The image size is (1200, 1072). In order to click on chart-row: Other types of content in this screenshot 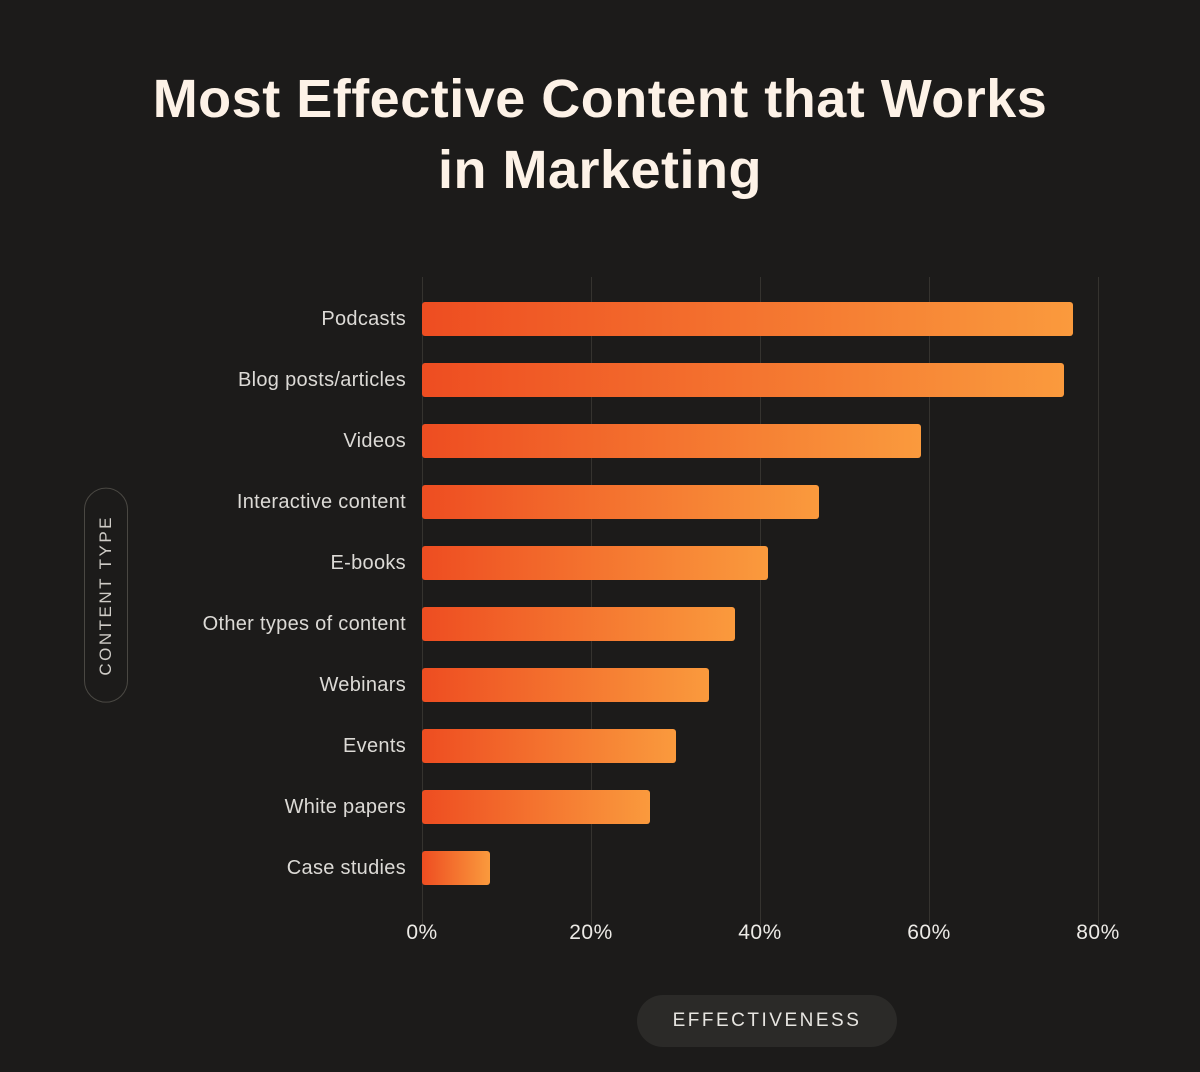, I will do `click(600, 624)`.